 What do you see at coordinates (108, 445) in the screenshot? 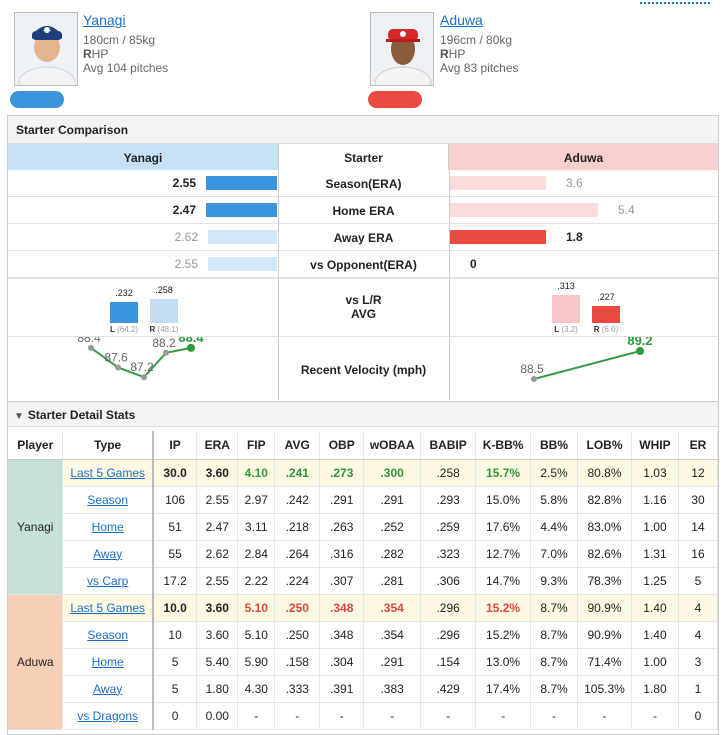
I see `column-header: Type` at bounding box center [108, 445].